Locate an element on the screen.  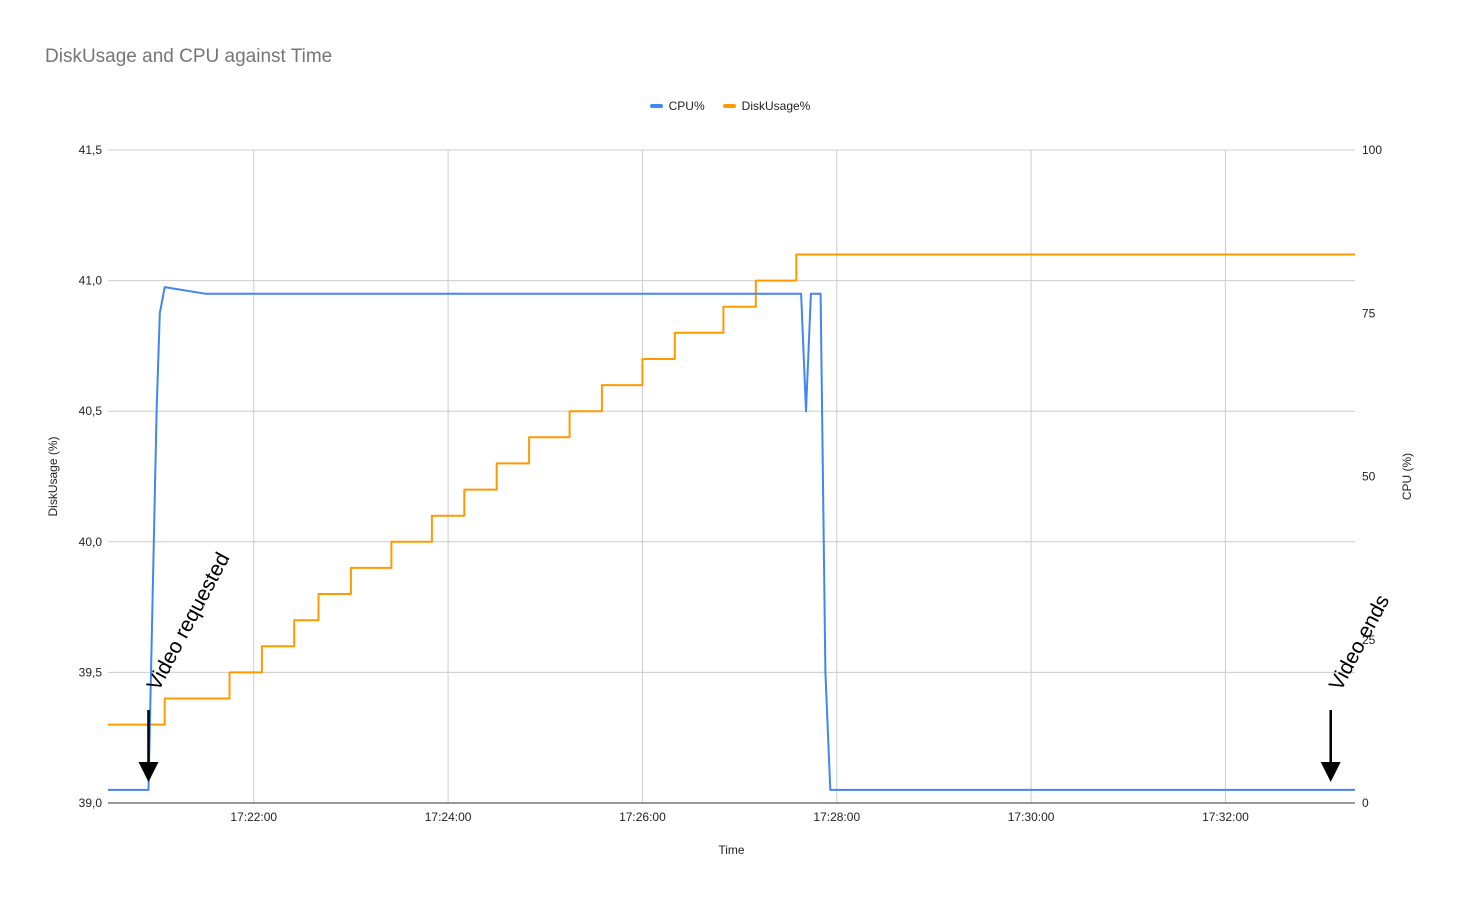
y-right-tick-label: 0 is located at coordinates (1365, 803).